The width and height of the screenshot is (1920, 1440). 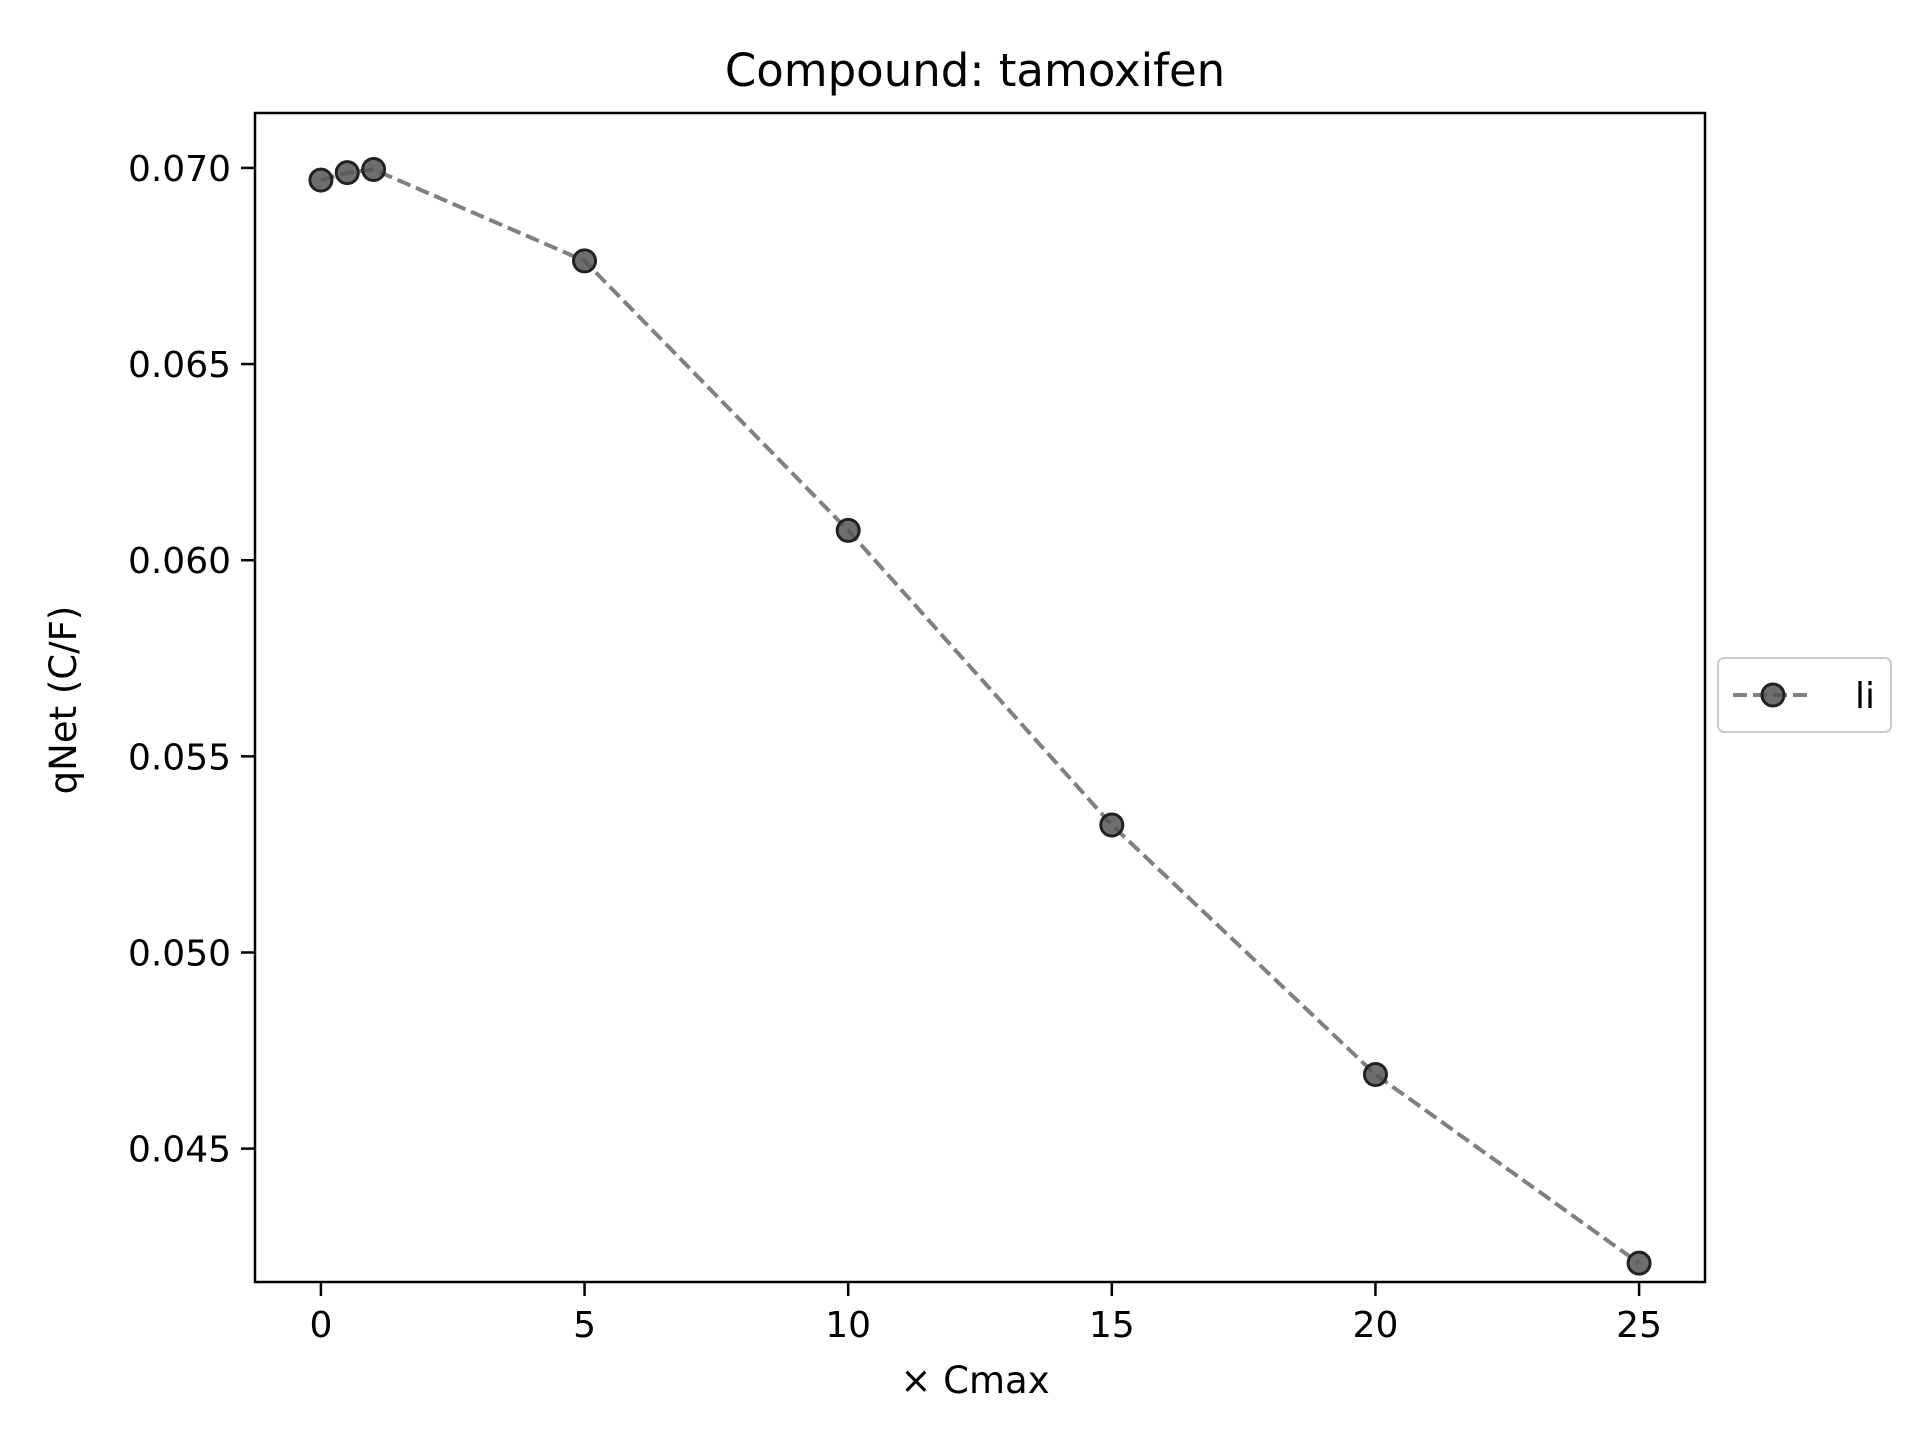 What do you see at coordinates (1376, 1325) in the screenshot?
I see `x-tick-label: 20` at bounding box center [1376, 1325].